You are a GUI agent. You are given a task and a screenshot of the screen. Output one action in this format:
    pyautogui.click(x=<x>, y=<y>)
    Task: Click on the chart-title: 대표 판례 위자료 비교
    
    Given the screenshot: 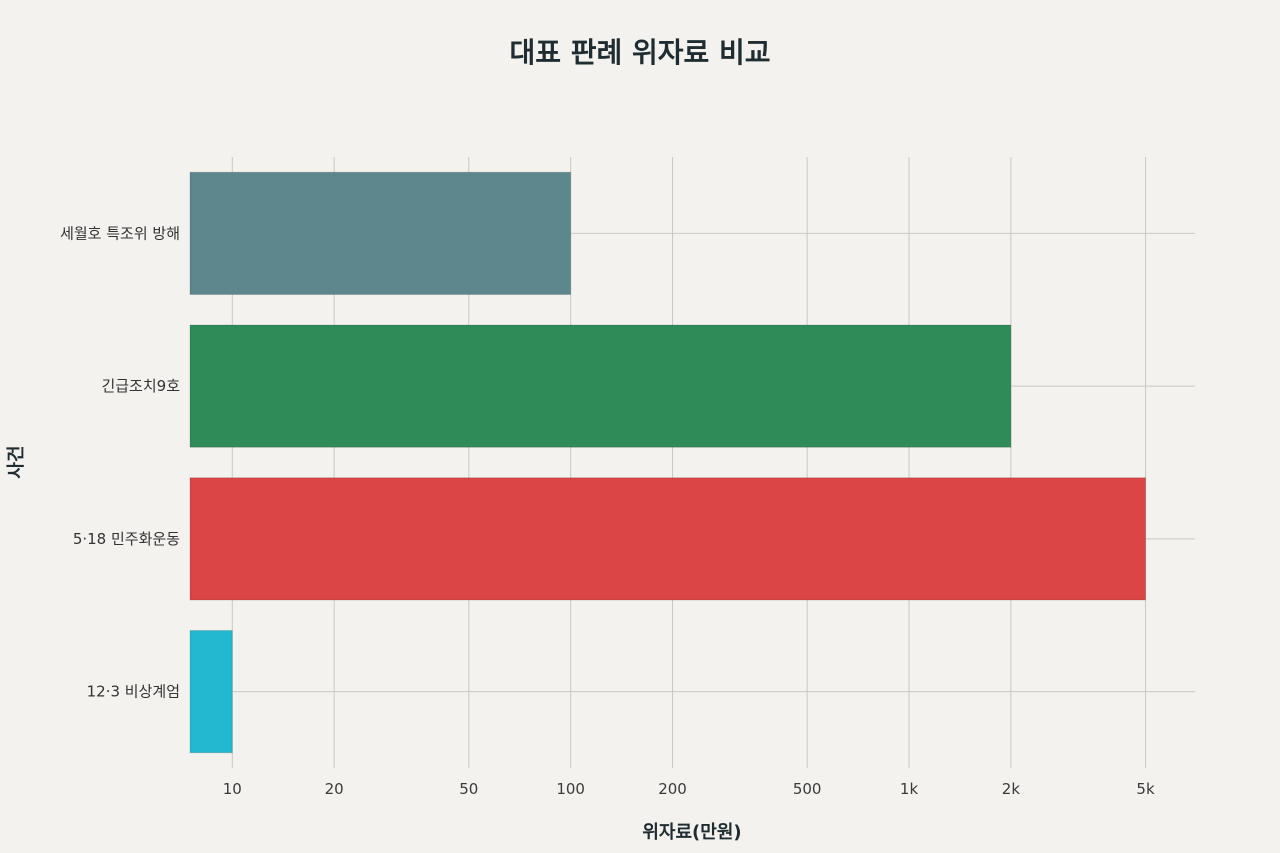 What is the action you would take?
    pyautogui.click(x=639, y=52)
    